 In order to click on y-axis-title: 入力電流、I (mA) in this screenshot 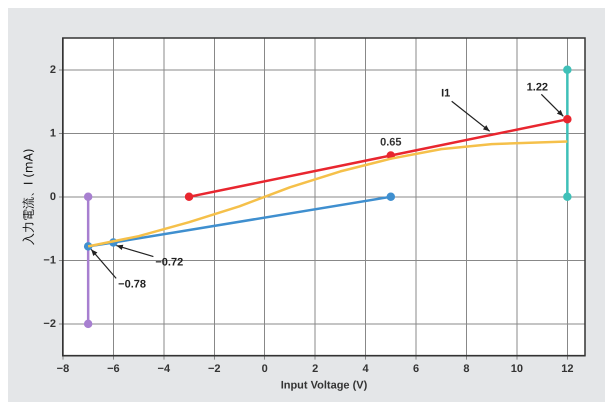, I will do `click(28, 197)`.